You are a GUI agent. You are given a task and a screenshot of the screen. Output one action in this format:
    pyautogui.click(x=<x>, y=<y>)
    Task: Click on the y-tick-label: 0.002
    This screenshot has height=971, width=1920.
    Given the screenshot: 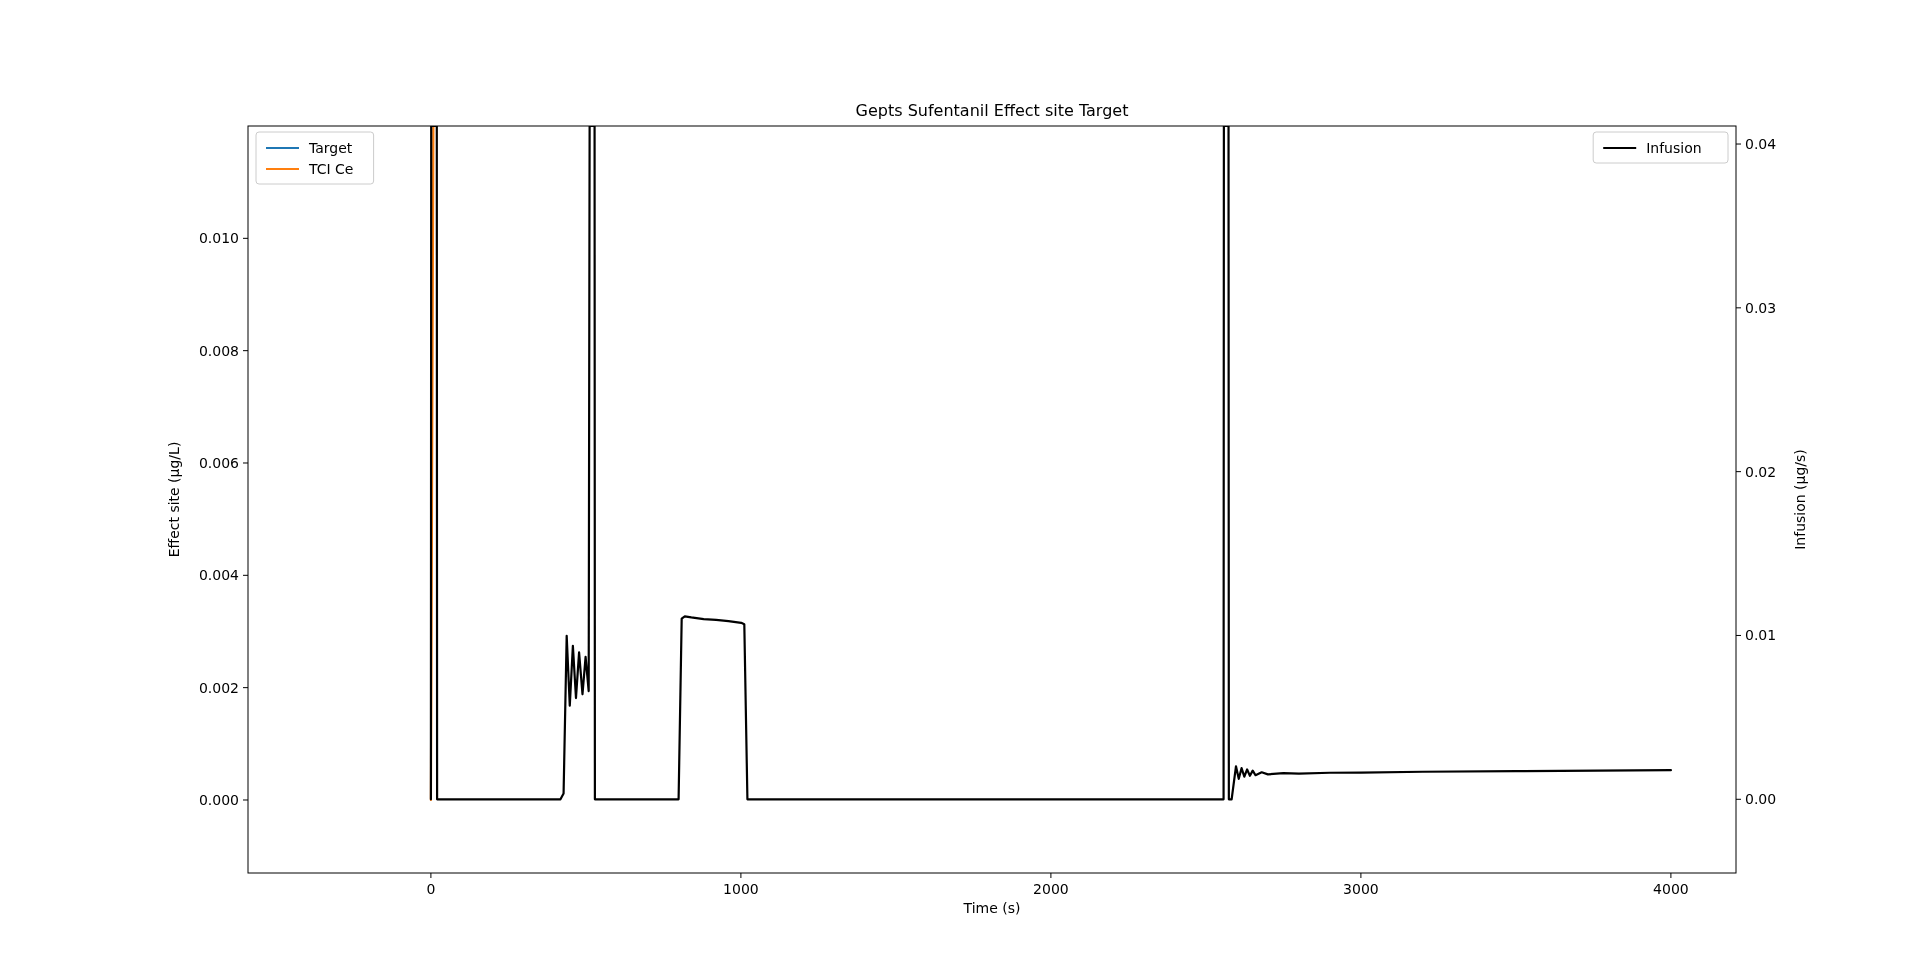 What is the action you would take?
    pyautogui.click(x=218, y=687)
    